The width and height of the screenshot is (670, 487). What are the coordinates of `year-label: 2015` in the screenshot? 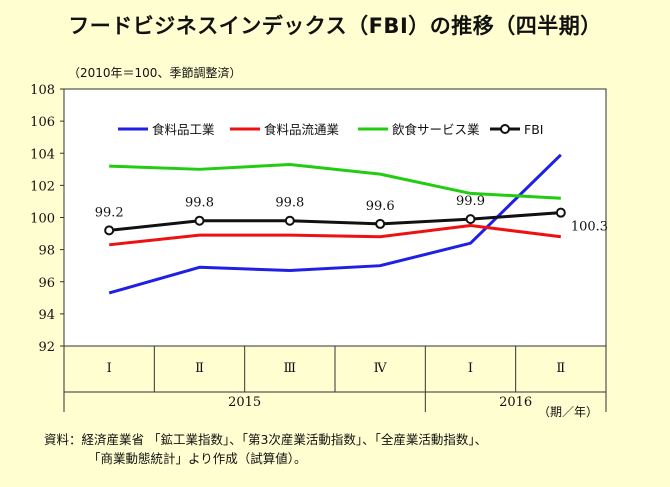 It's located at (244, 402).